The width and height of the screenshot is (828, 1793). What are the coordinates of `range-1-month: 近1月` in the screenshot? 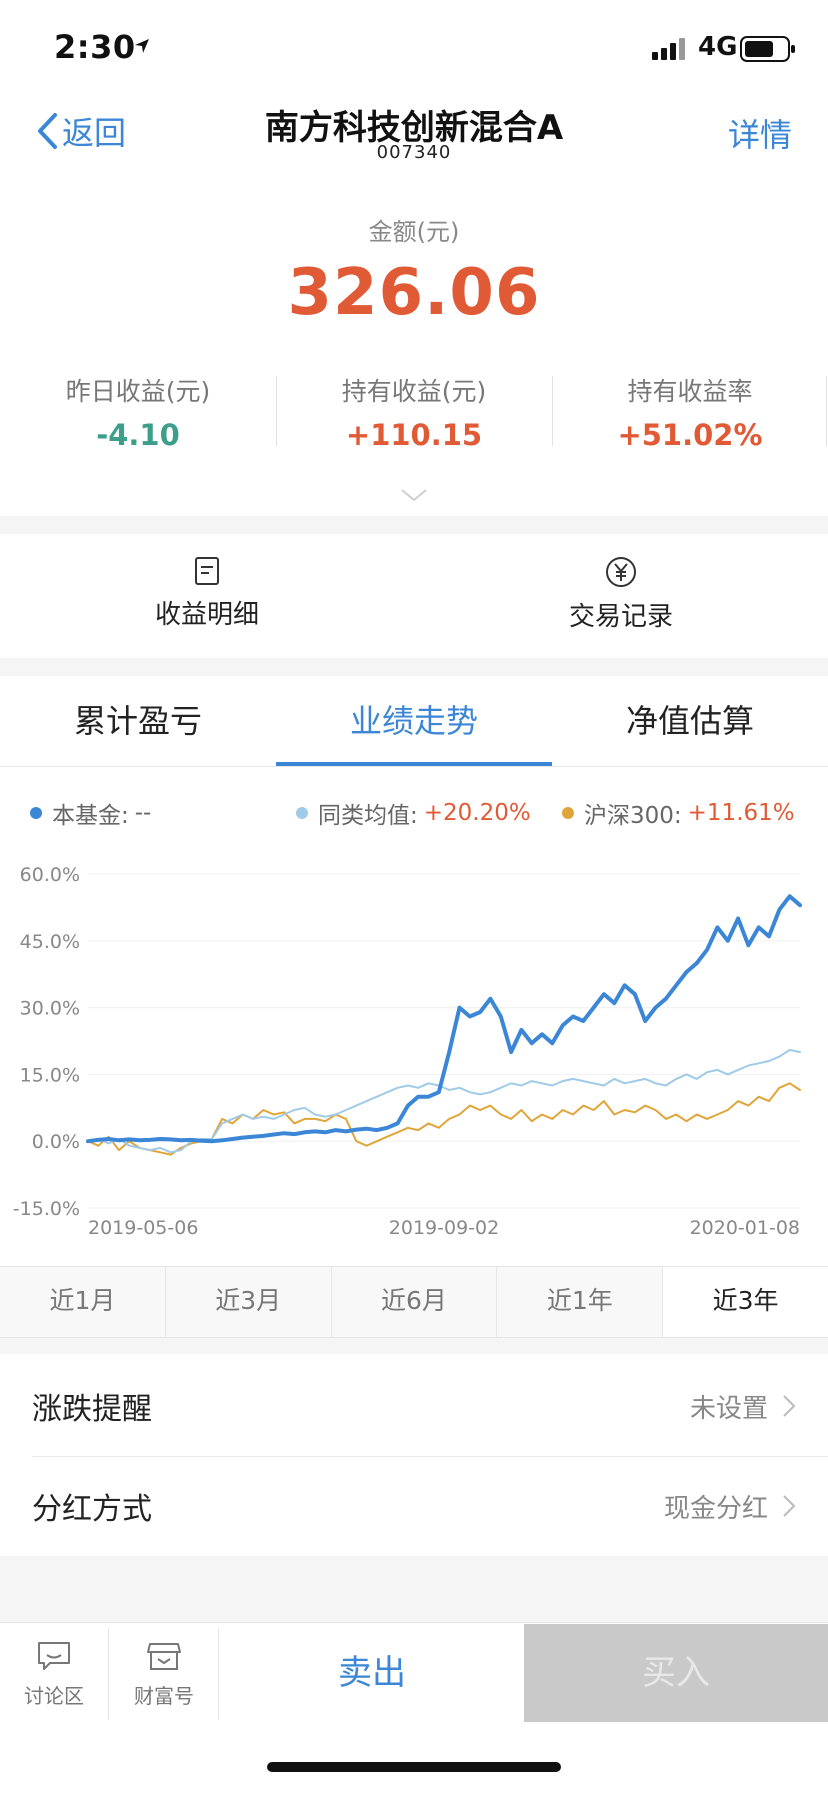 It's located at (83, 1302).